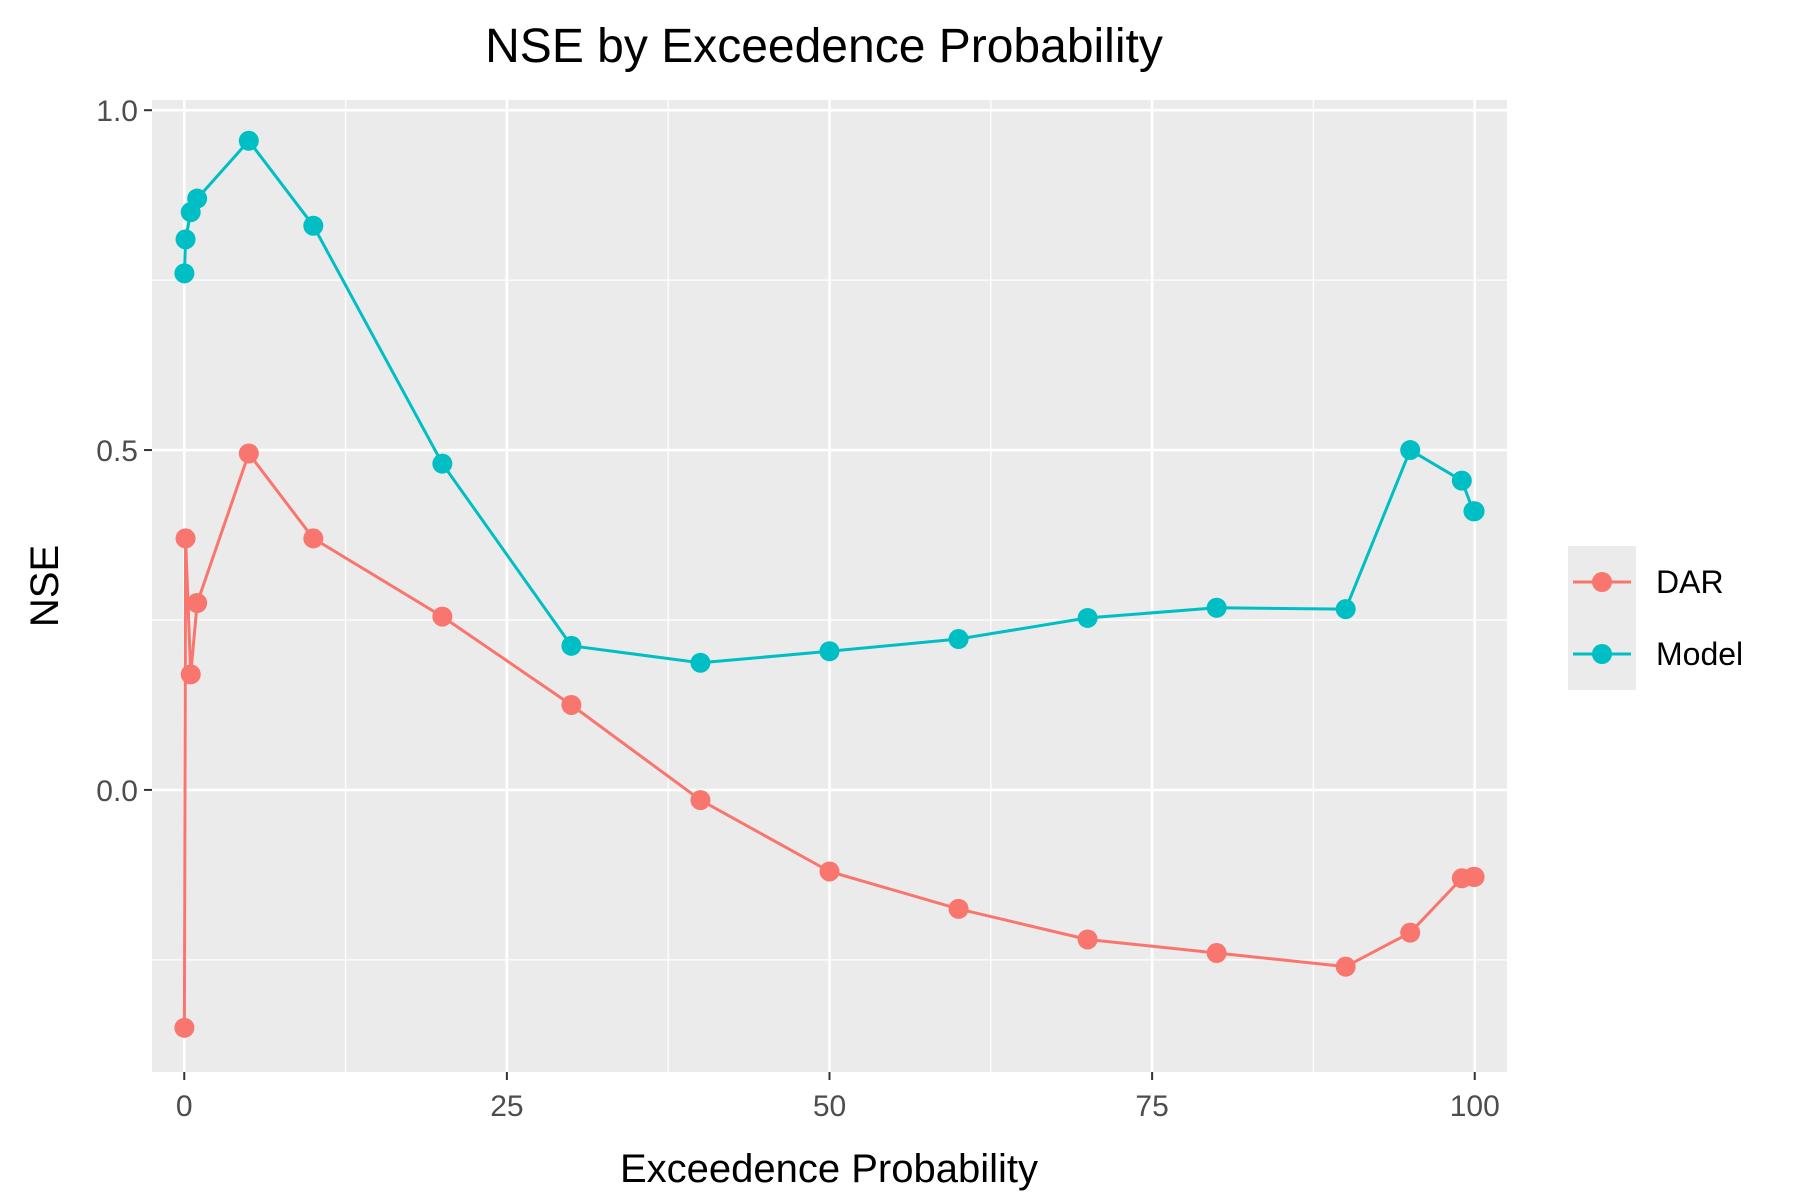 The width and height of the screenshot is (1800, 1200). What do you see at coordinates (1475, 1106) in the screenshot?
I see `x-tick-label: 100` at bounding box center [1475, 1106].